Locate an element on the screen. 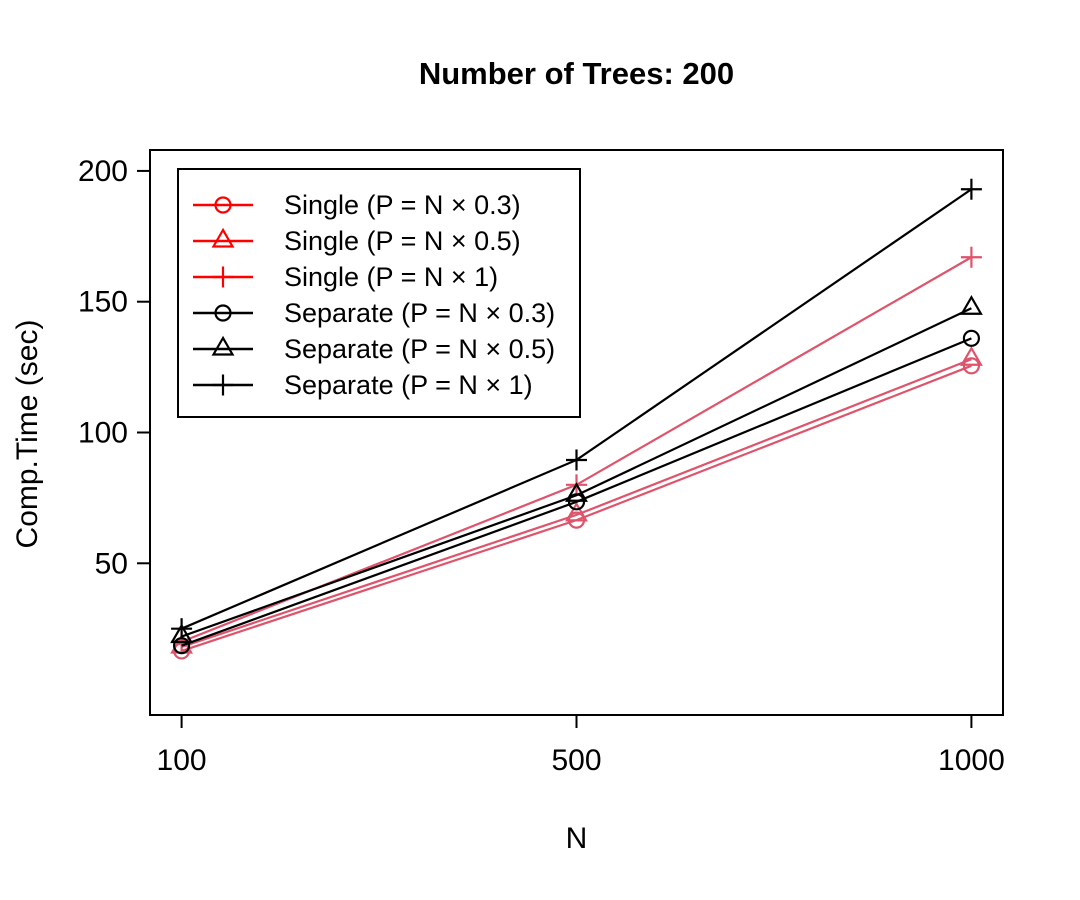 Image resolution: width=1080 pixels, height=900 pixels. legend-item-label: Single (P = N × 1) is located at coordinates (391, 276).